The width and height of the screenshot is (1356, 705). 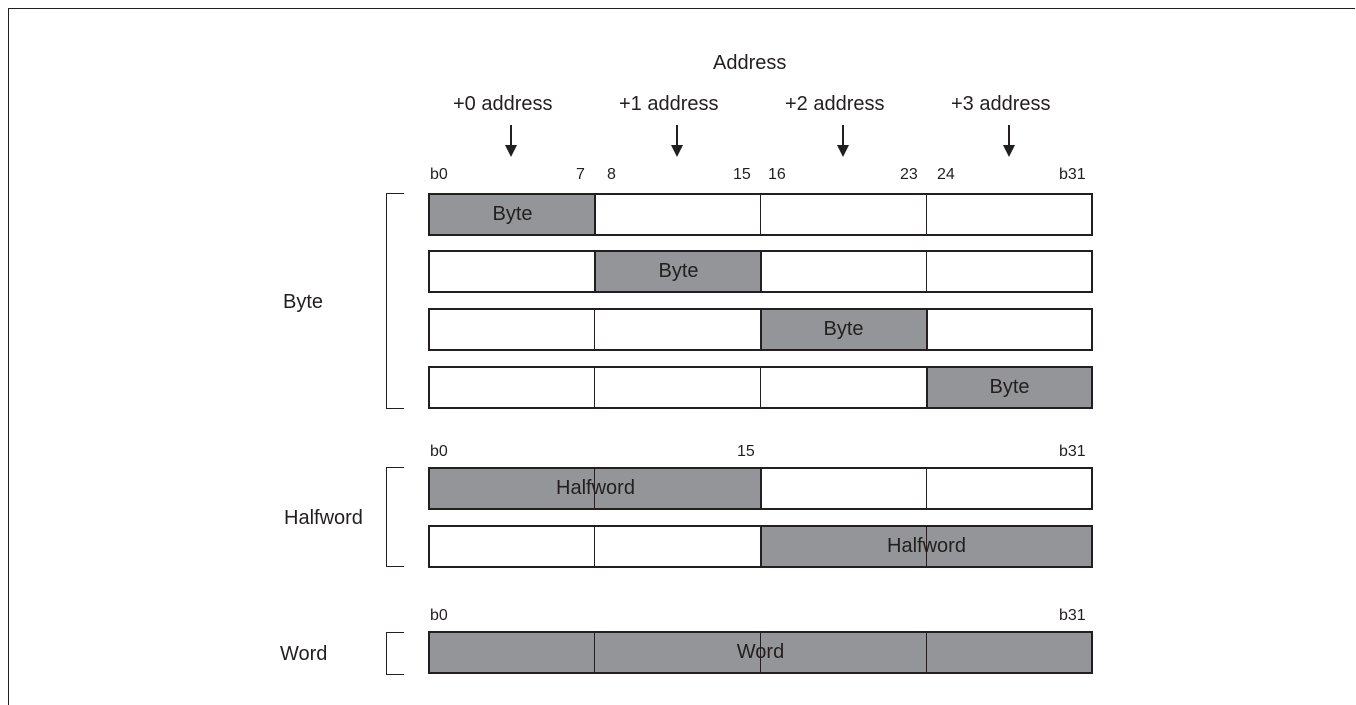 I want to click on column-label-plus1: +1 address, so click(x=669, y=104).